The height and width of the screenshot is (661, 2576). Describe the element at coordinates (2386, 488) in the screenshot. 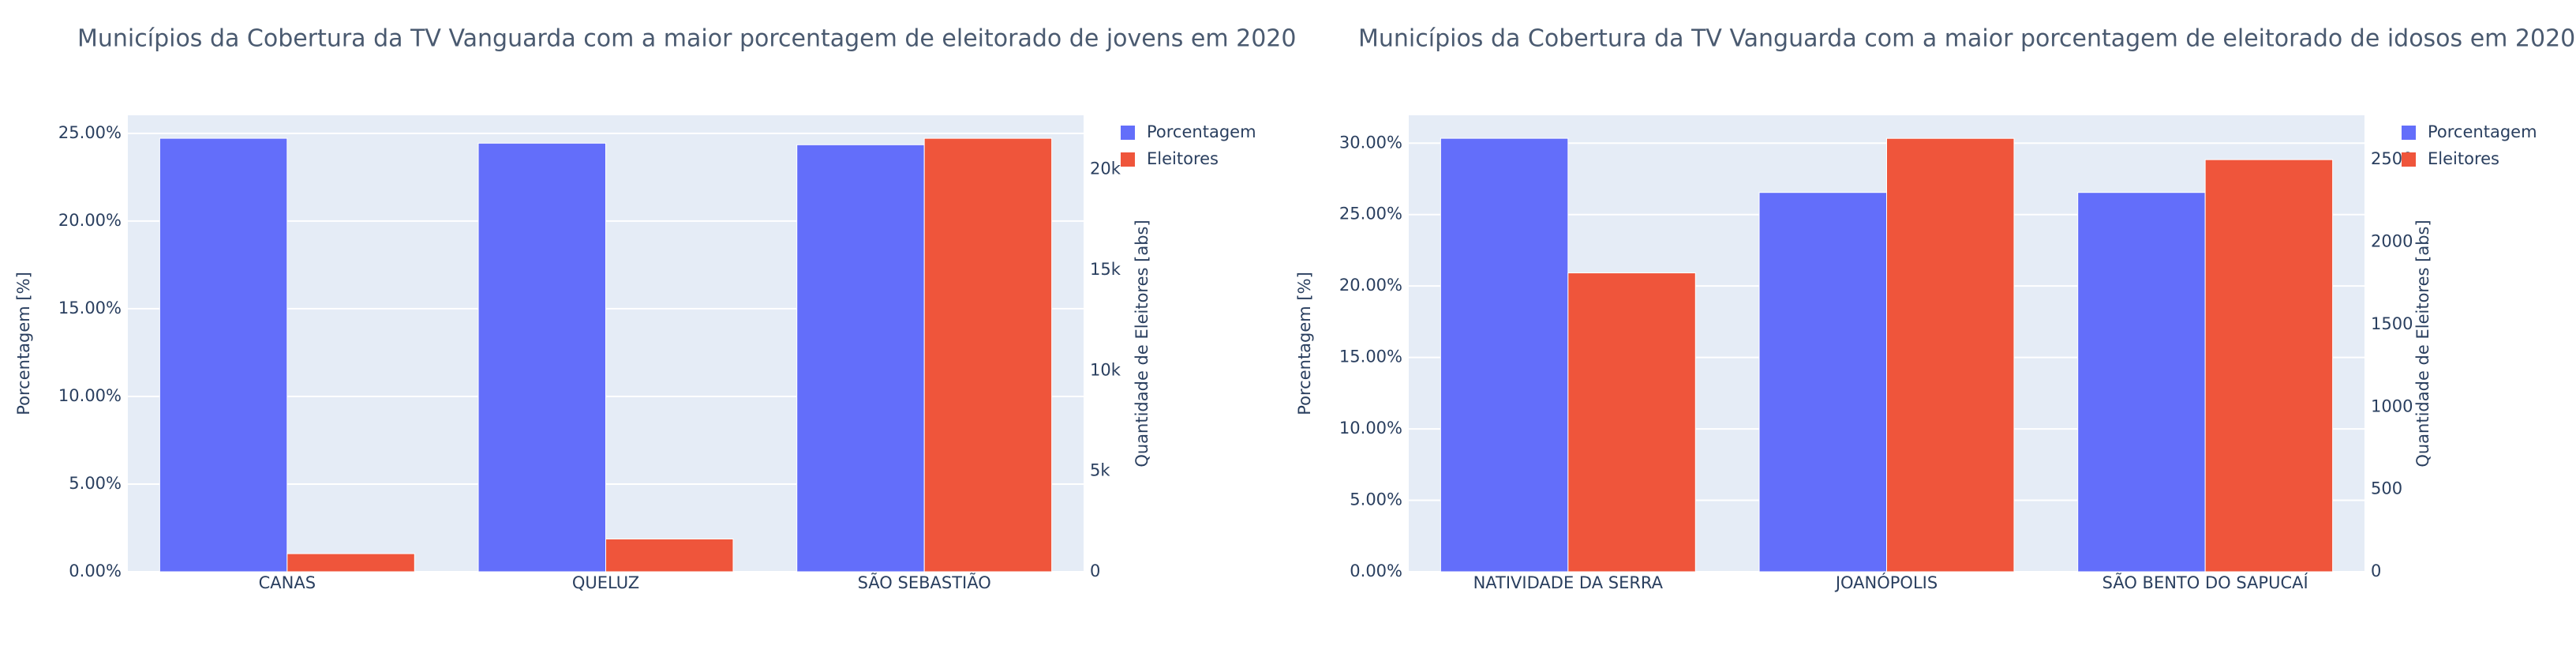

I see `y2-tick-label: 500` at that location.